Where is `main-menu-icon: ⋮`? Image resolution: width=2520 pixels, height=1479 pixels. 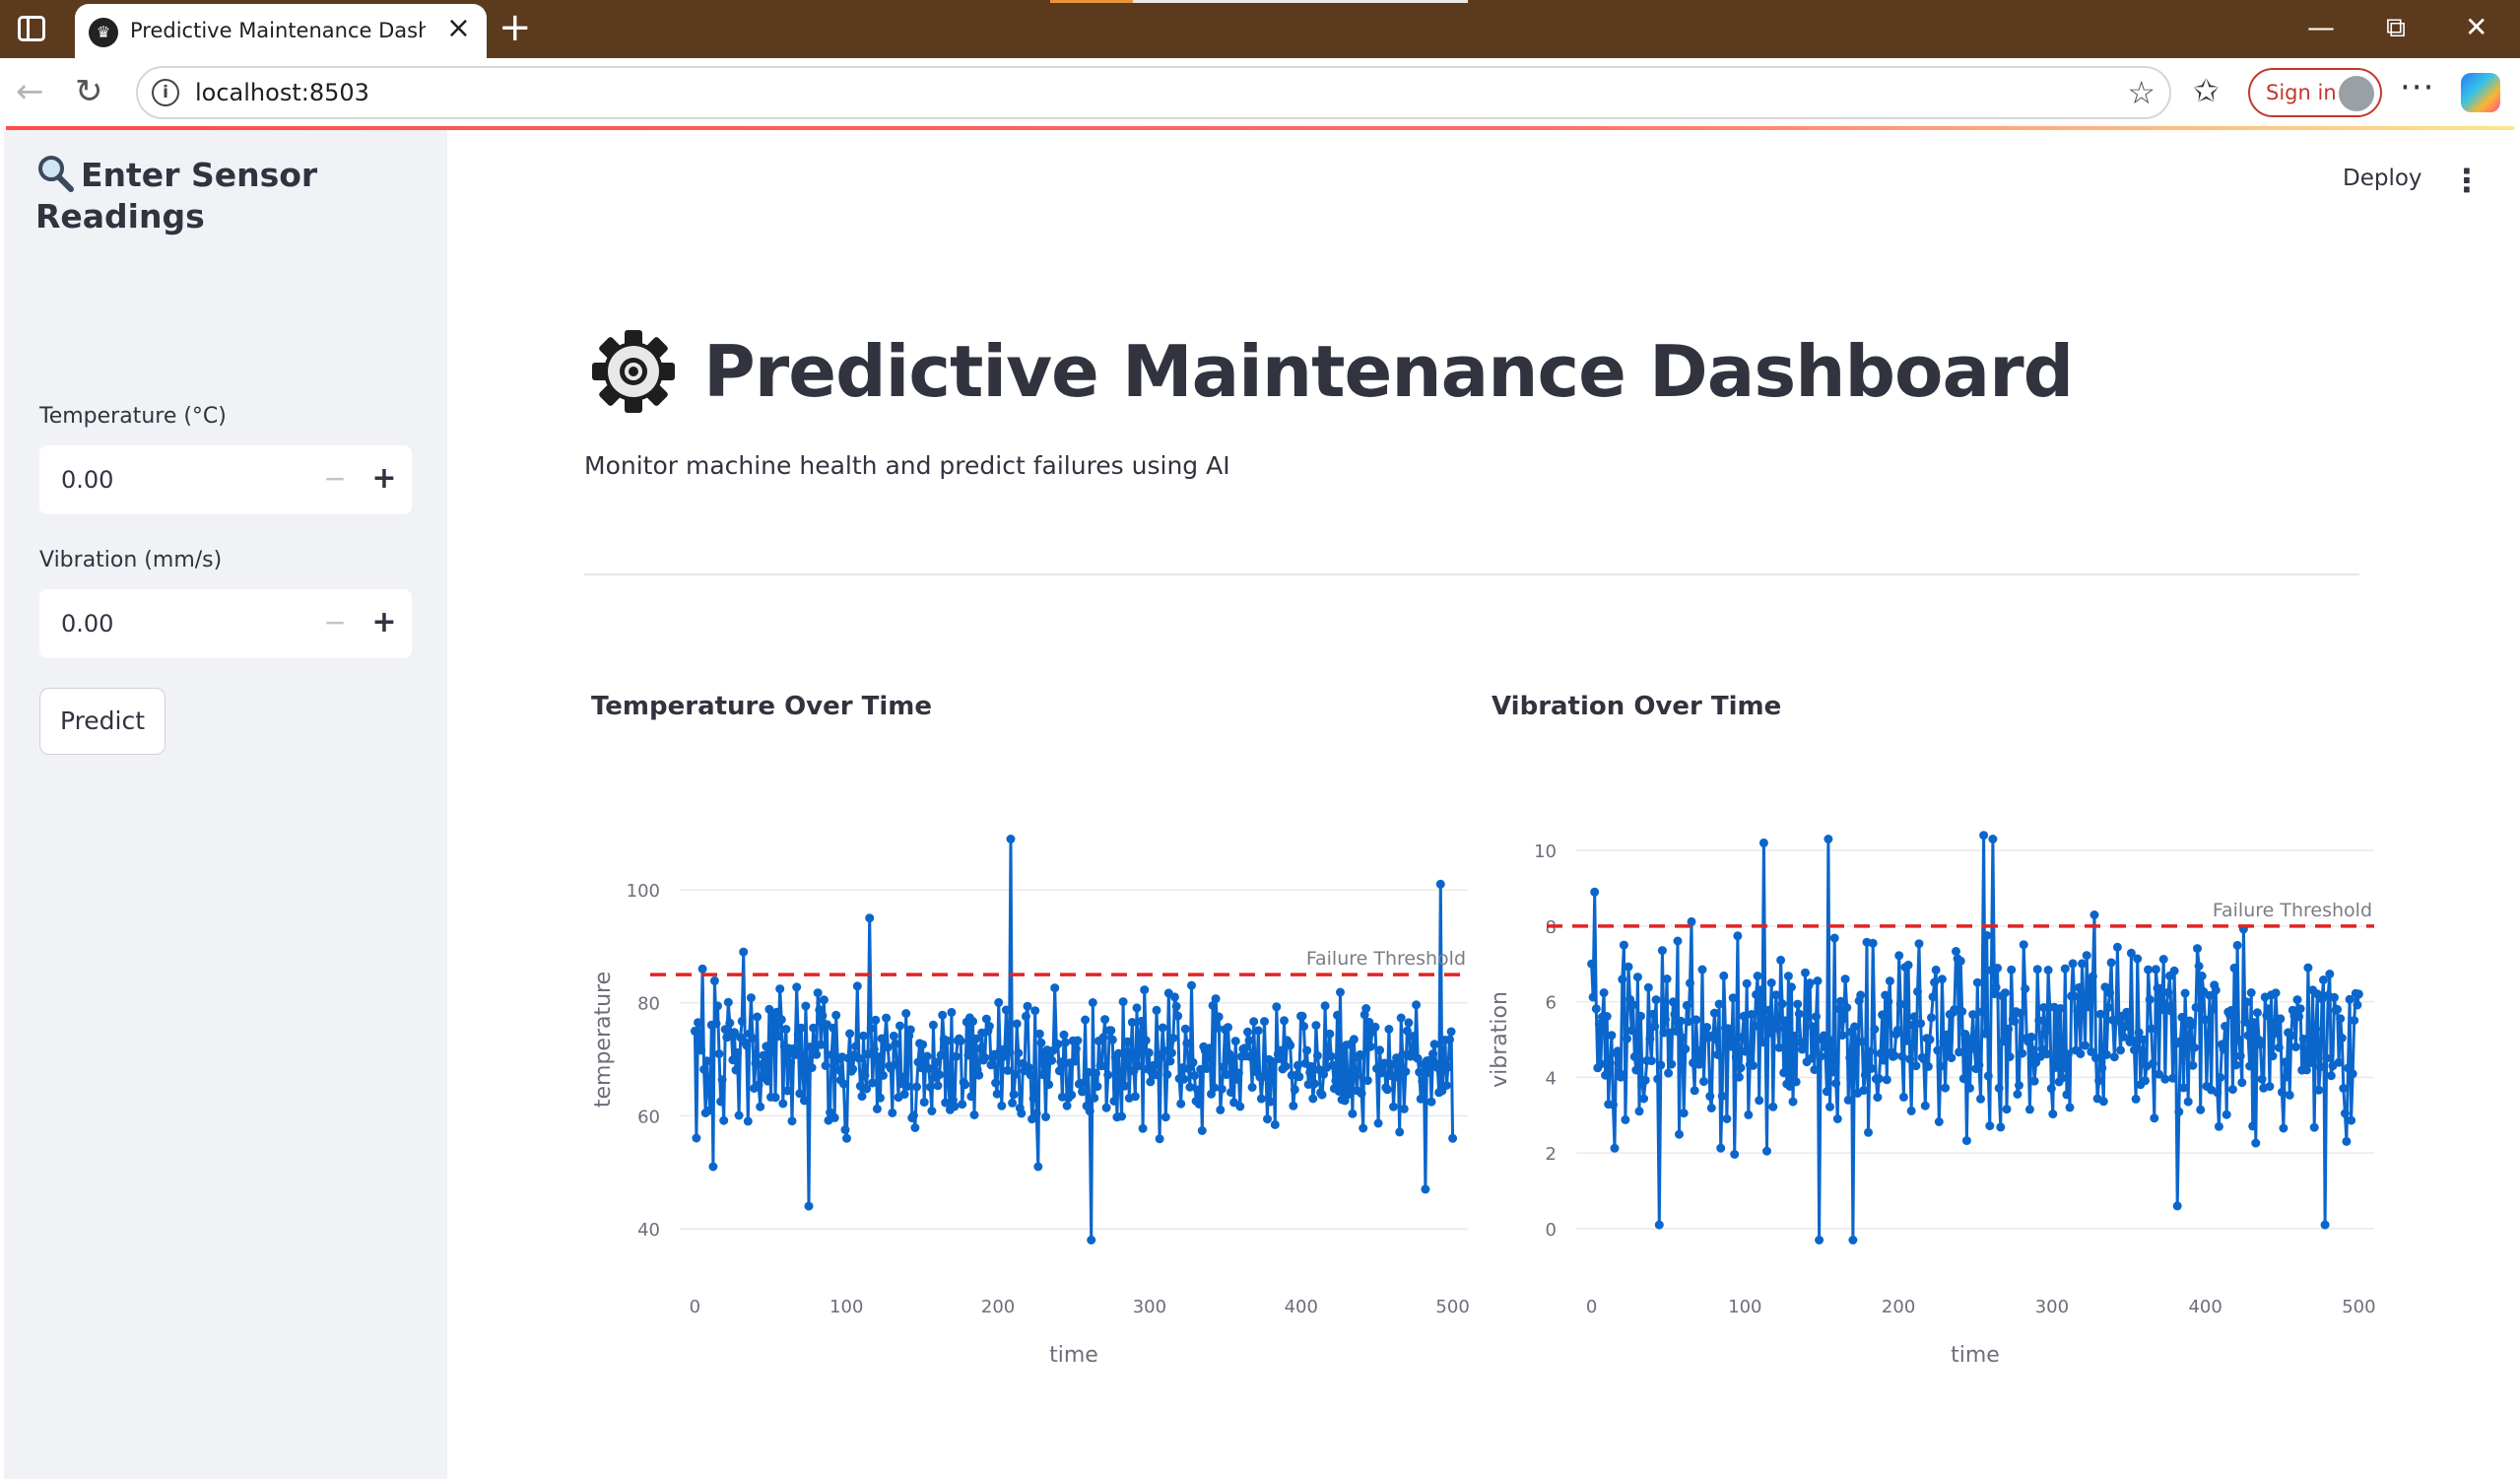 main-menu-icon: ⋮ is located at coordinates (2467, 180).